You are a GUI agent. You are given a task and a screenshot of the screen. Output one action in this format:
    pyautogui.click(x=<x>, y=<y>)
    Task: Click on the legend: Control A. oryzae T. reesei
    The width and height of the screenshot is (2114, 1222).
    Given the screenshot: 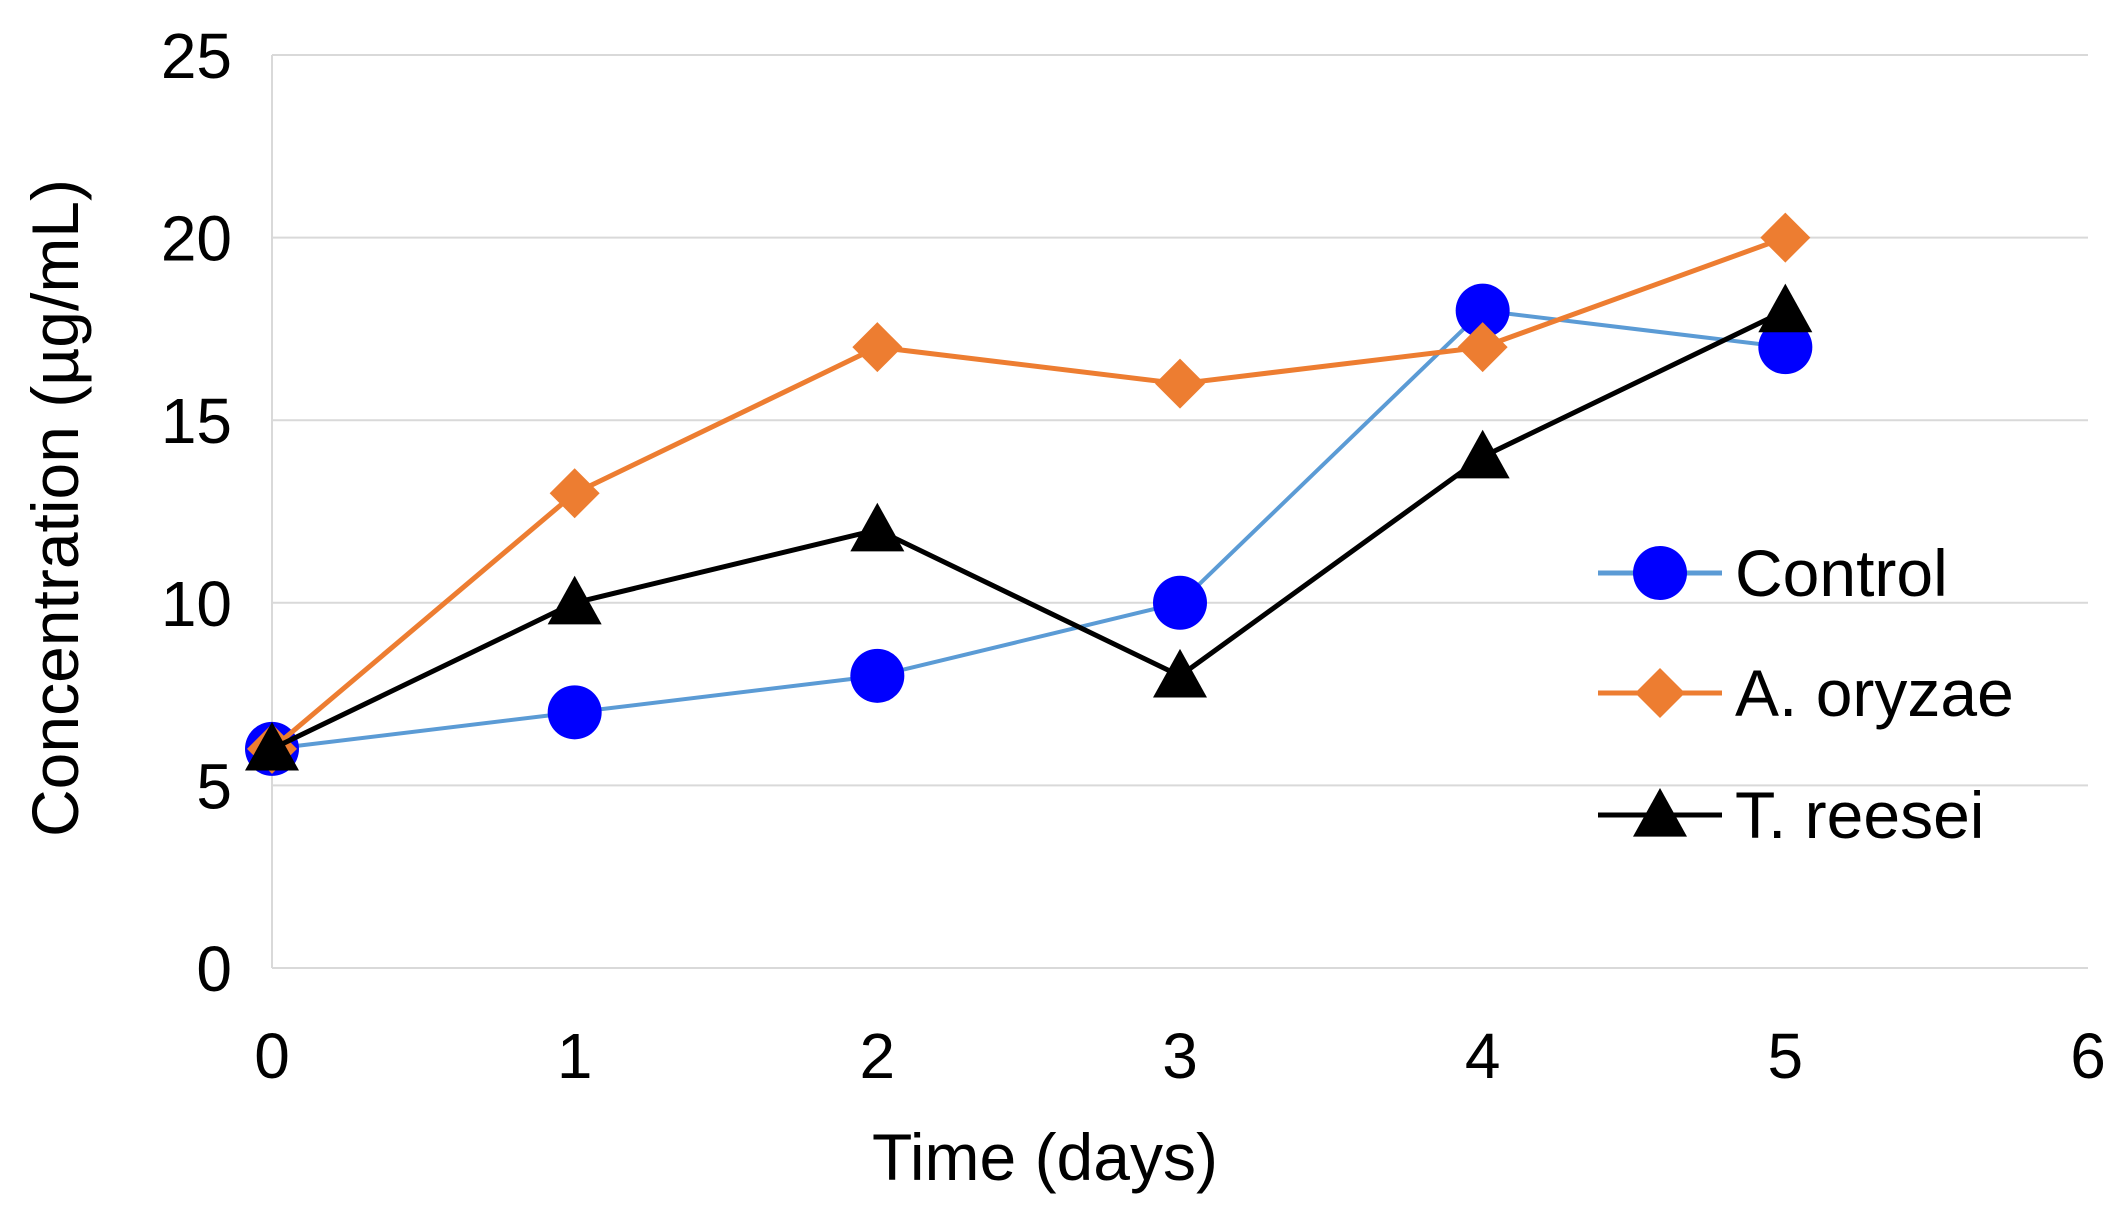 What is the action you would take?
    pyautogui.click(x=1806, y=694)
    